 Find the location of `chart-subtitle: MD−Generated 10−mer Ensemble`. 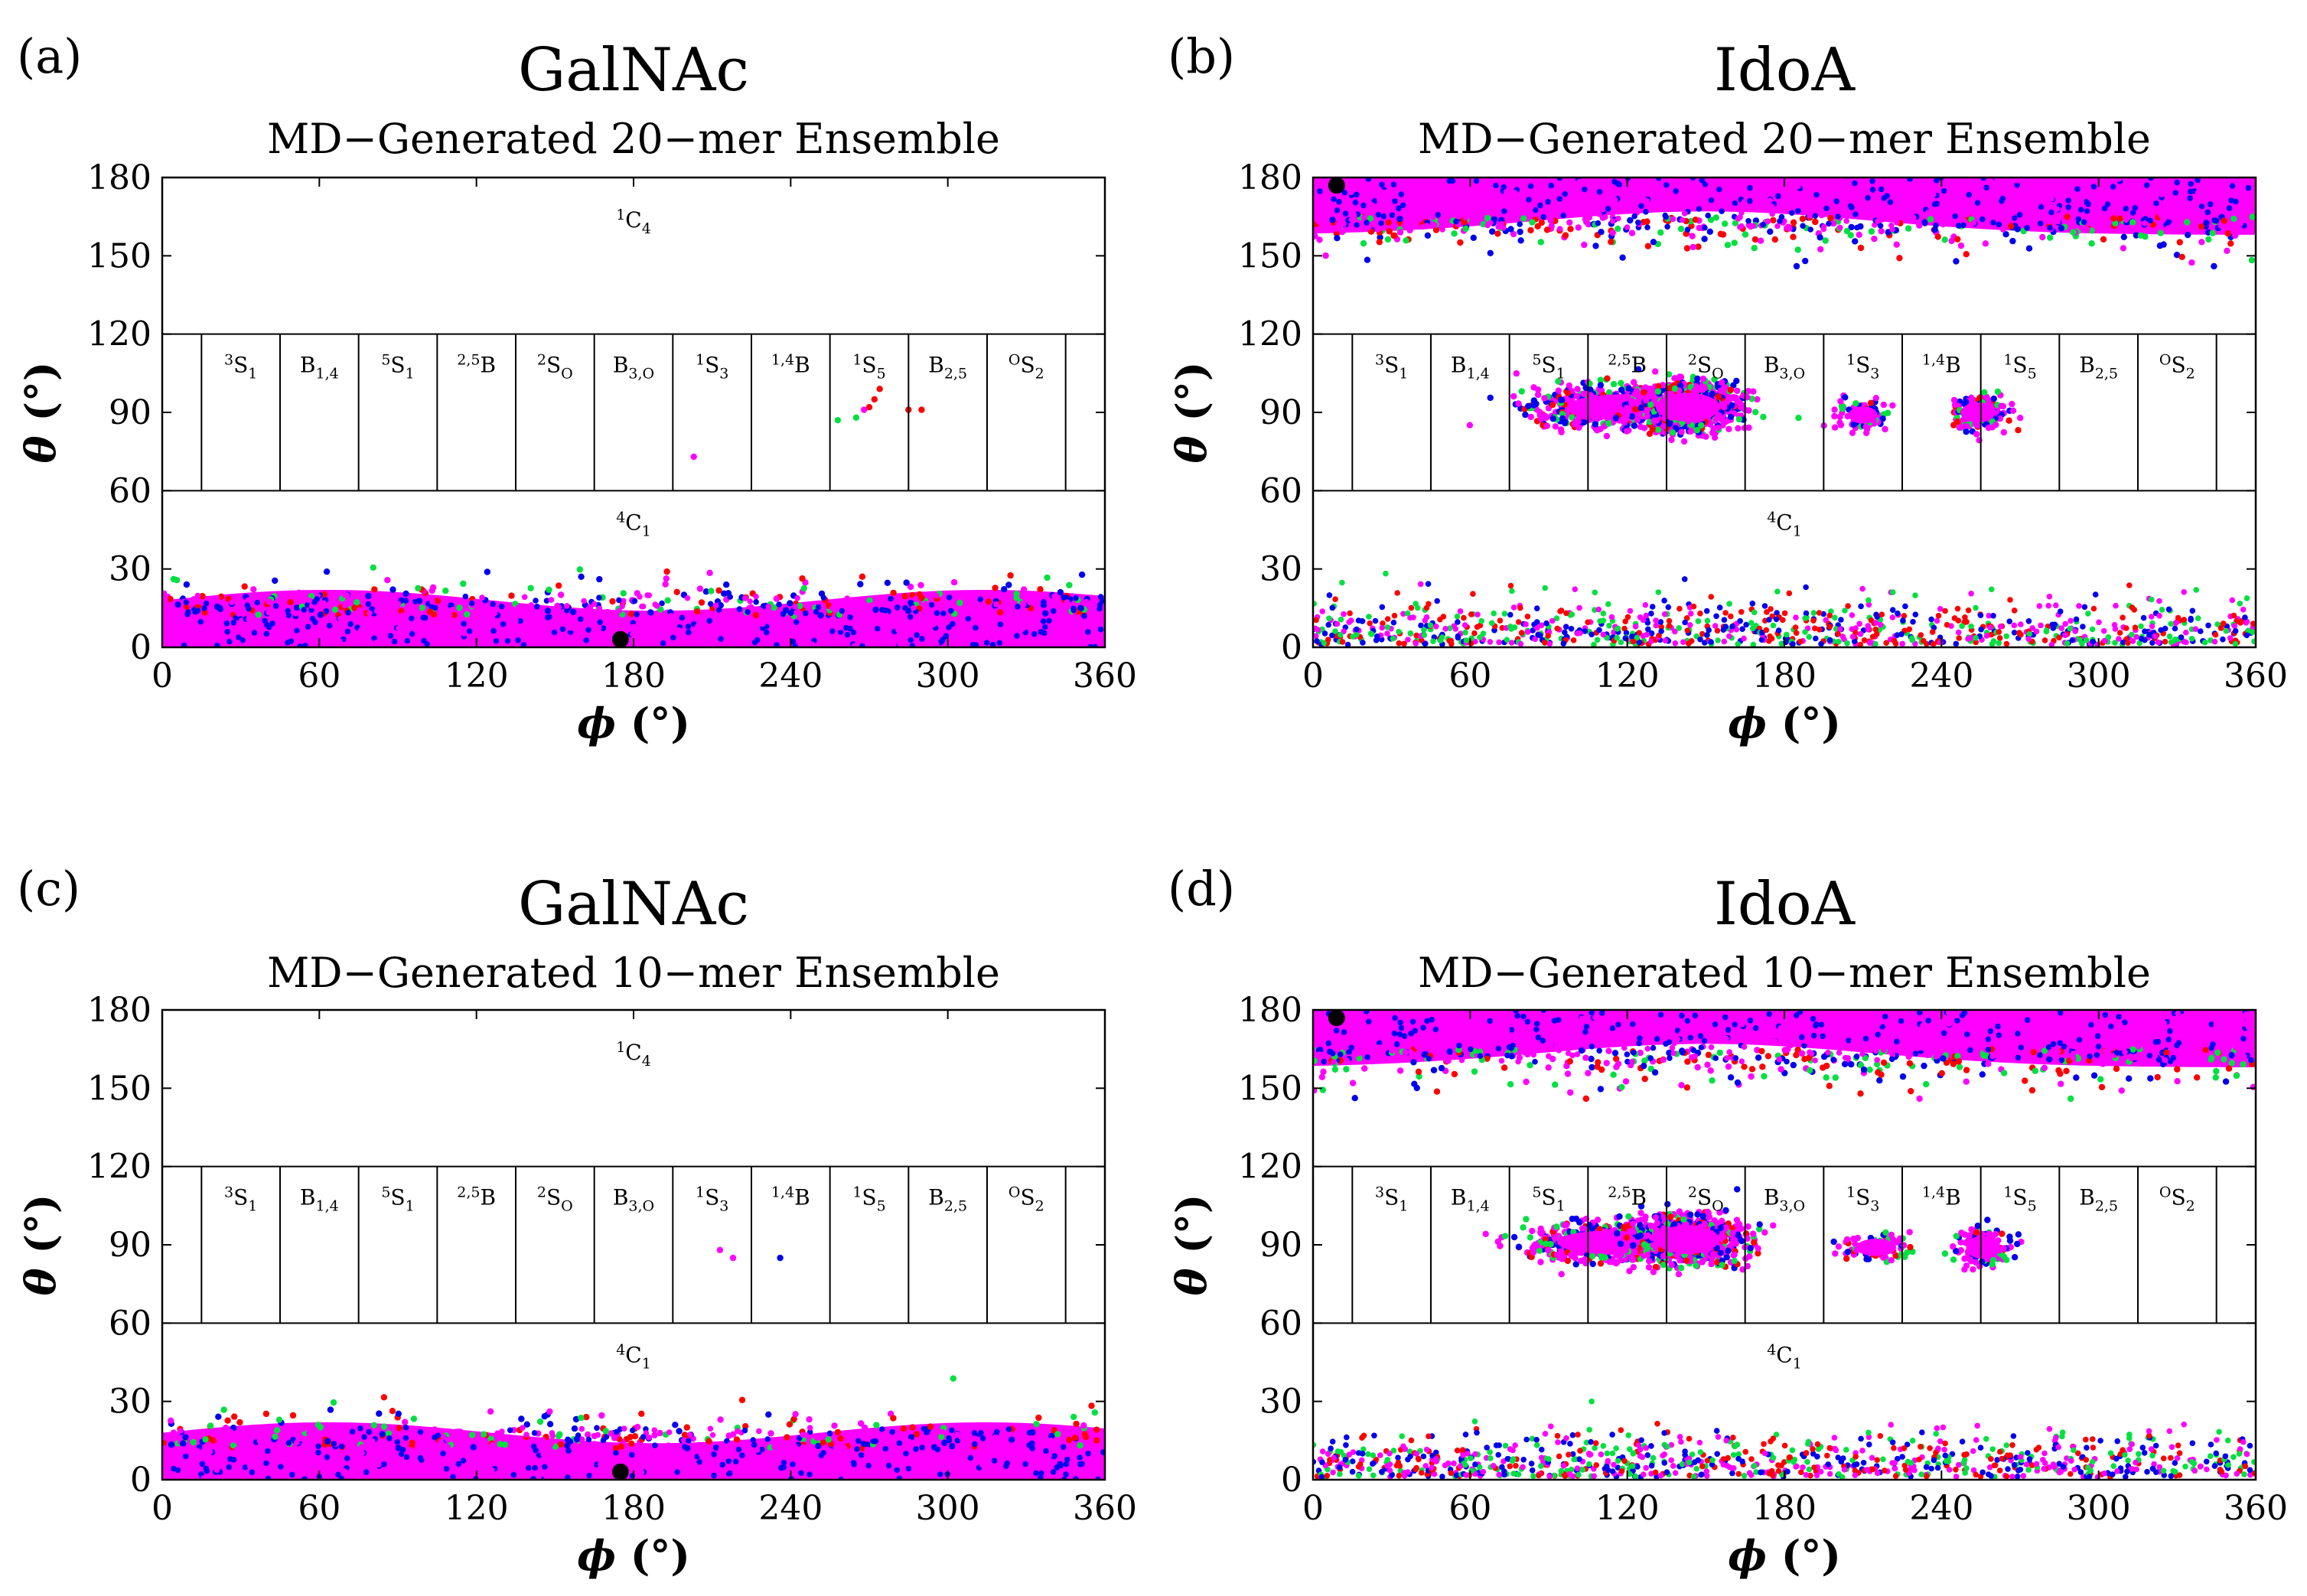

chart-subtitle: MD−Generated 10−mer Ensemble is located at coordinates (633, 973).